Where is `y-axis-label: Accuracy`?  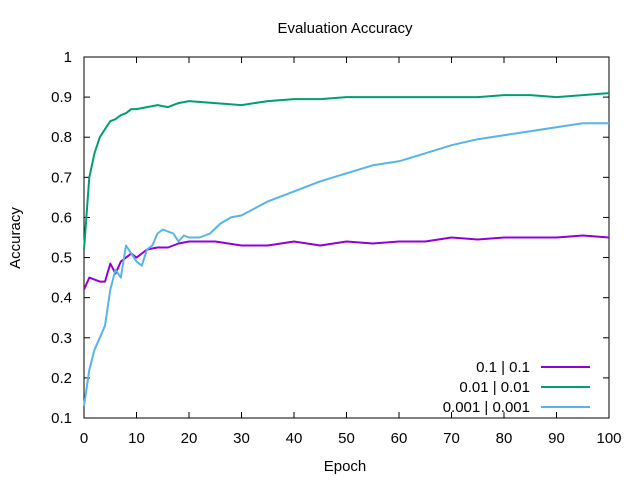 y-axis-label: Accuracy is located at coordinates (15, 238).